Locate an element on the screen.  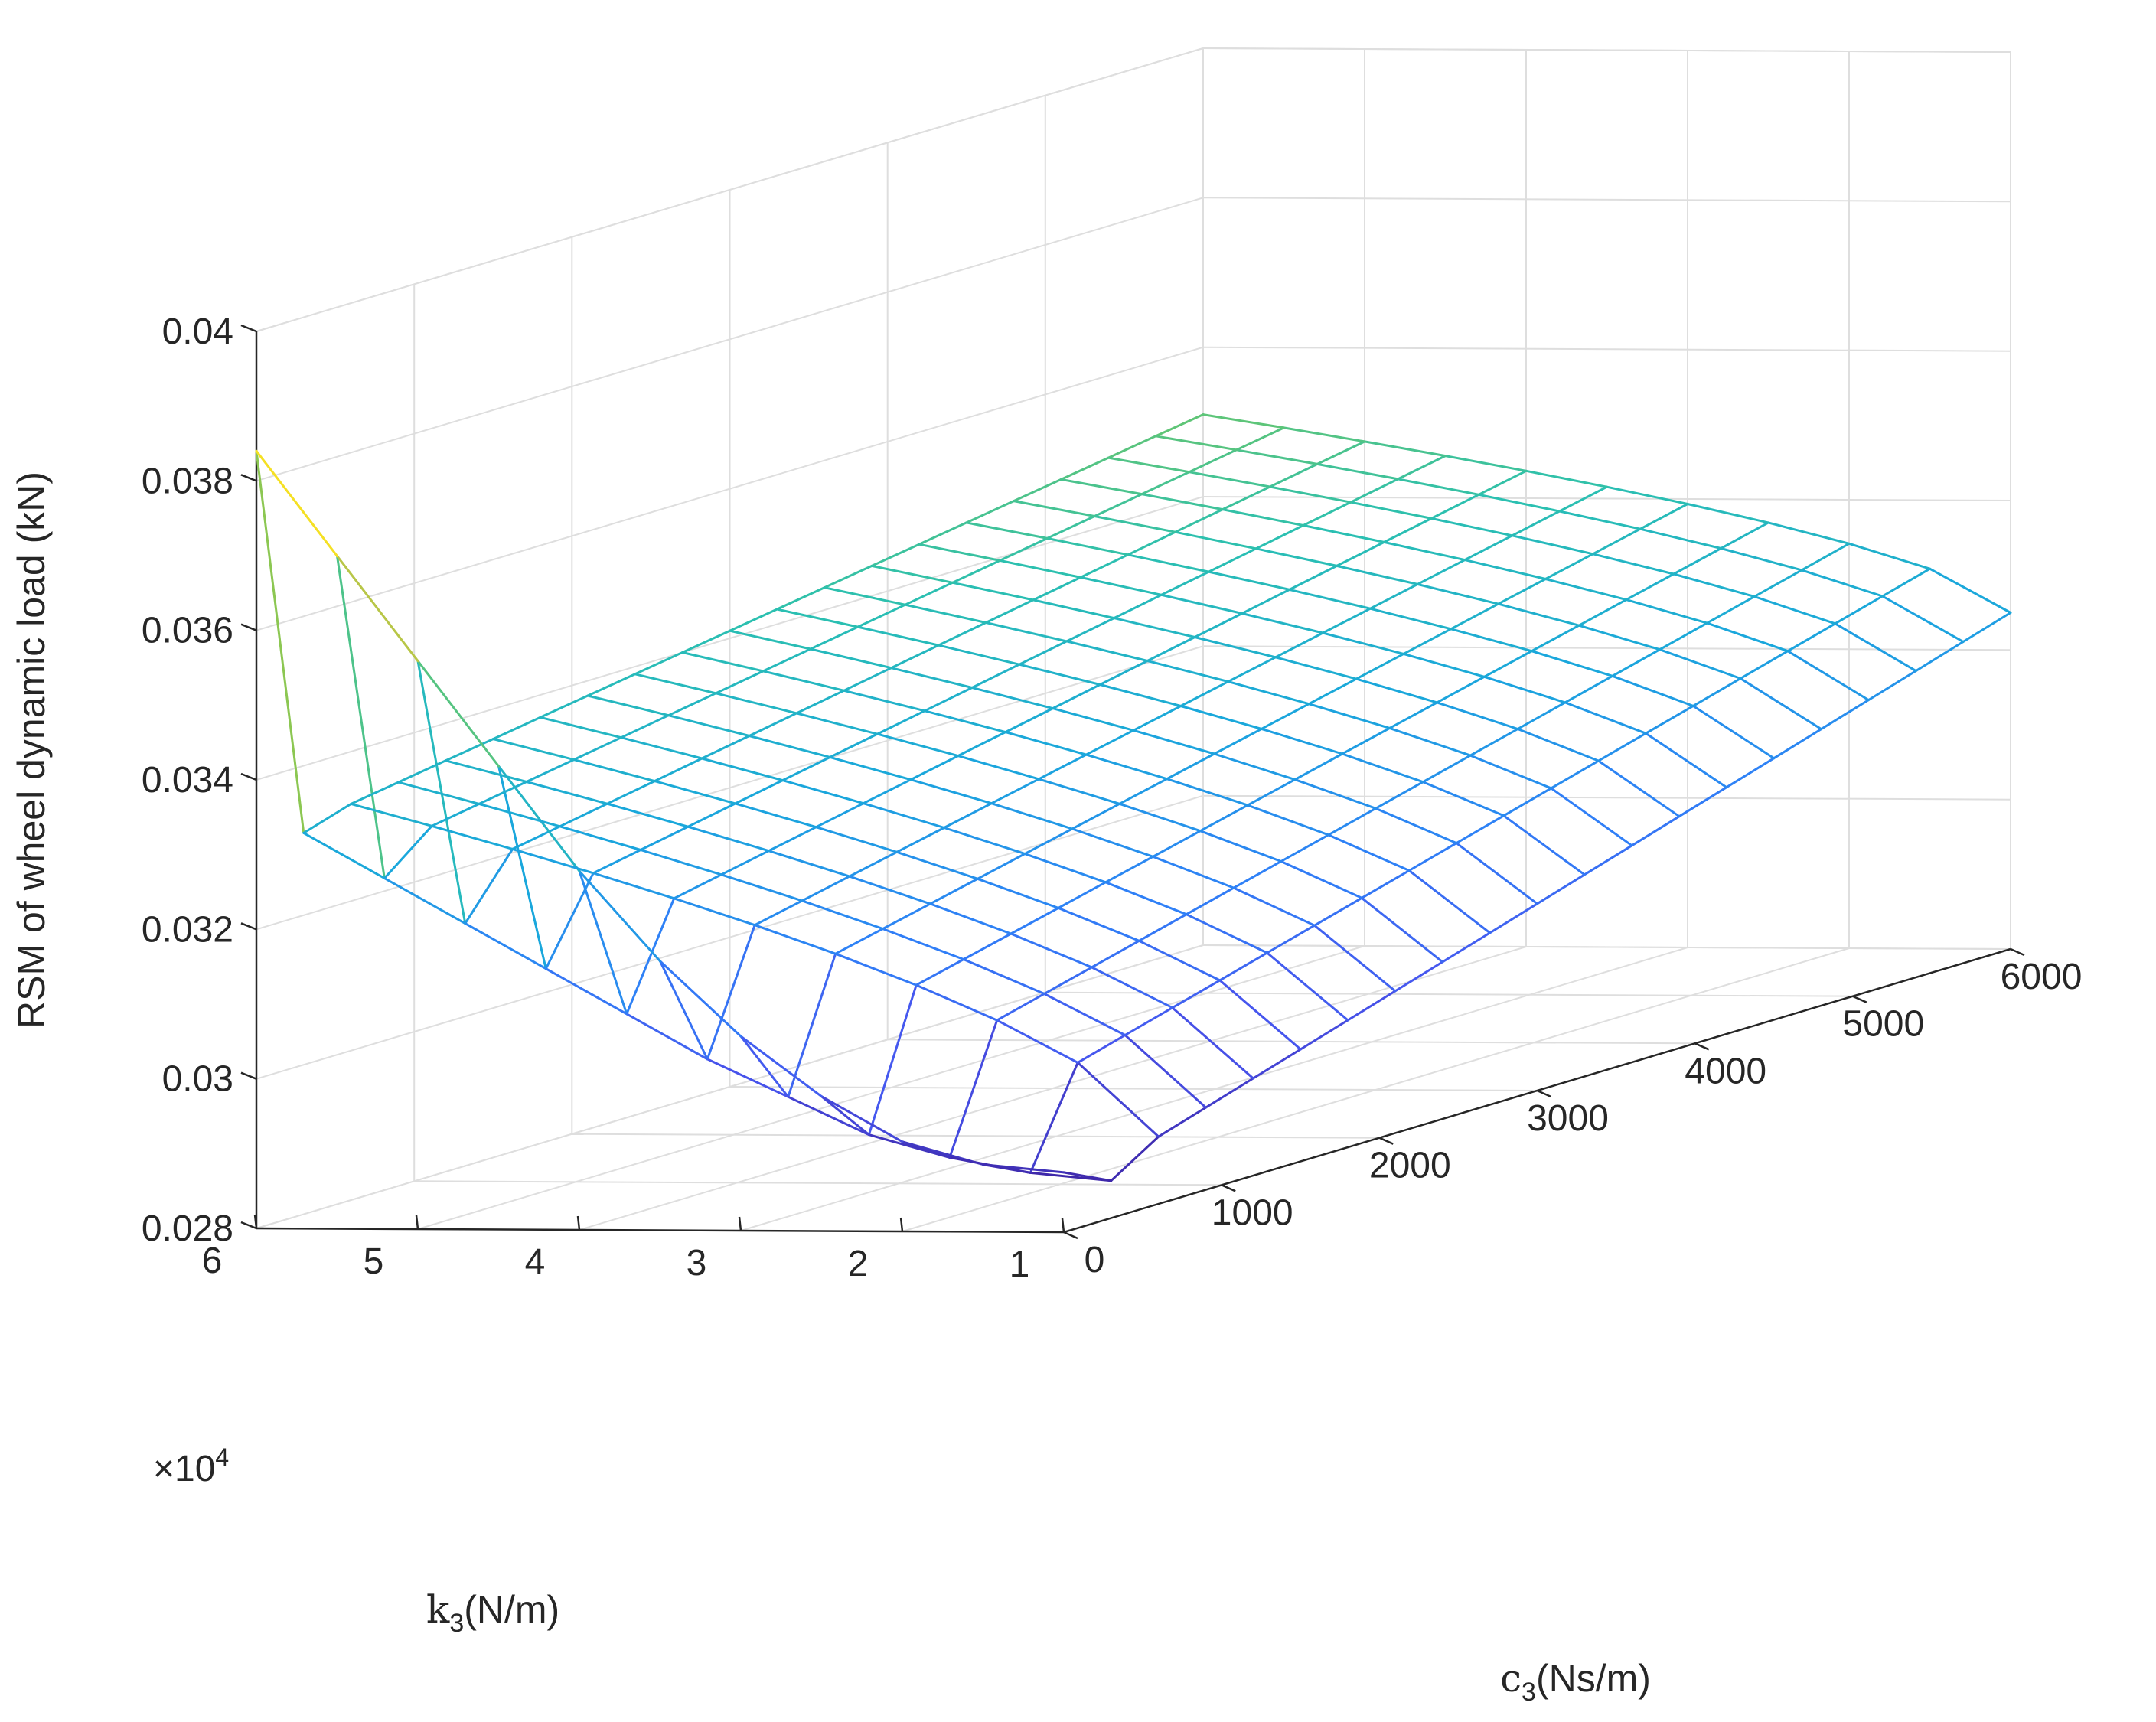
y-tick-mark is located at coordinates (578, 1223).